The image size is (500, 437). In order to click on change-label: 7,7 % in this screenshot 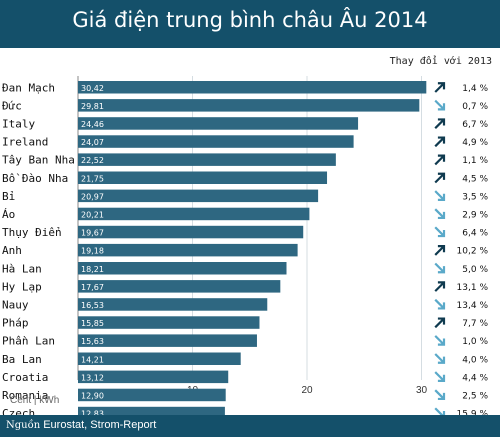, I will do `click(475, 324)`.